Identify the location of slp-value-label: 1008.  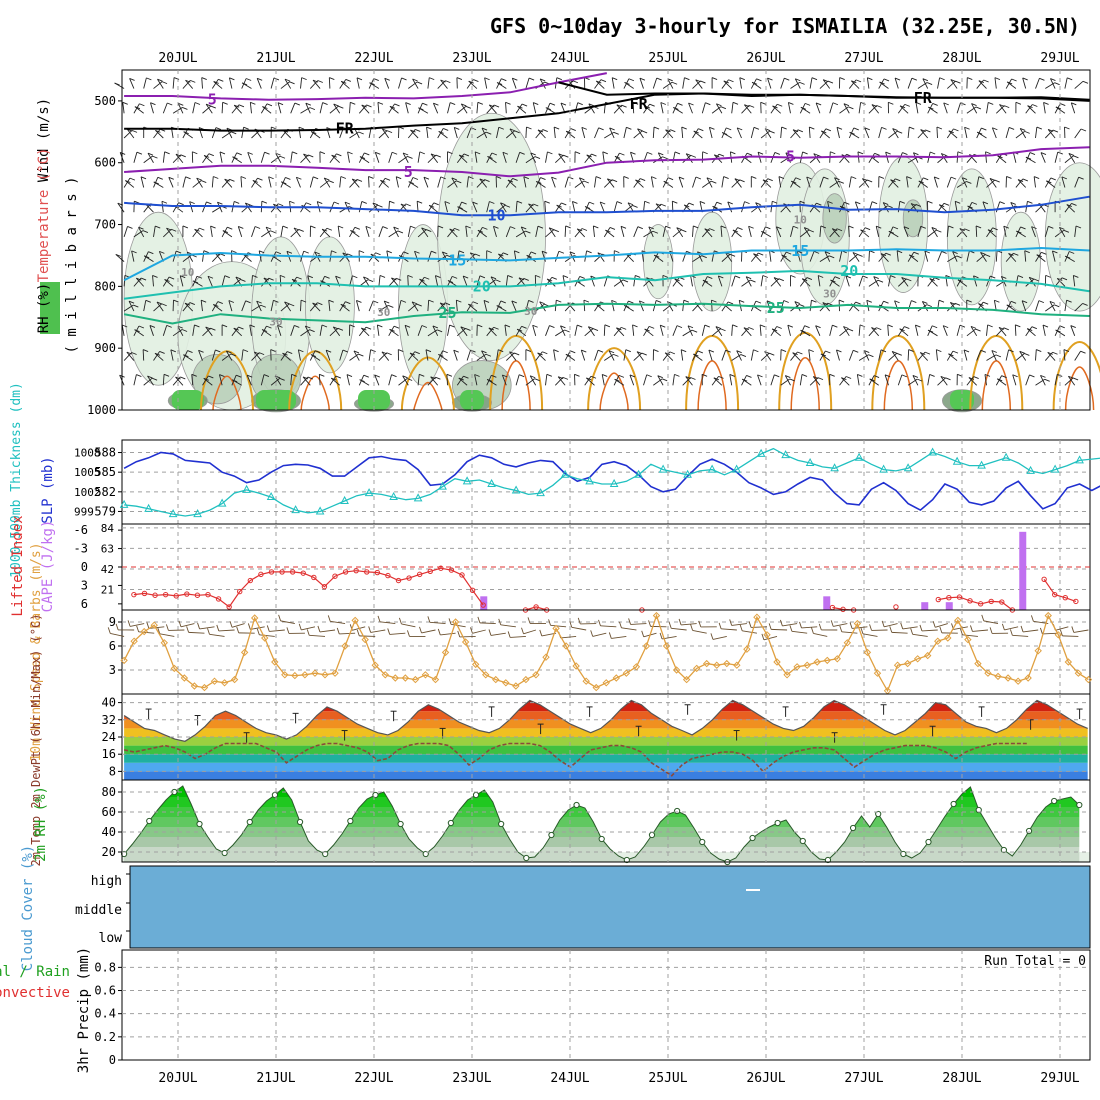
(87, 453).